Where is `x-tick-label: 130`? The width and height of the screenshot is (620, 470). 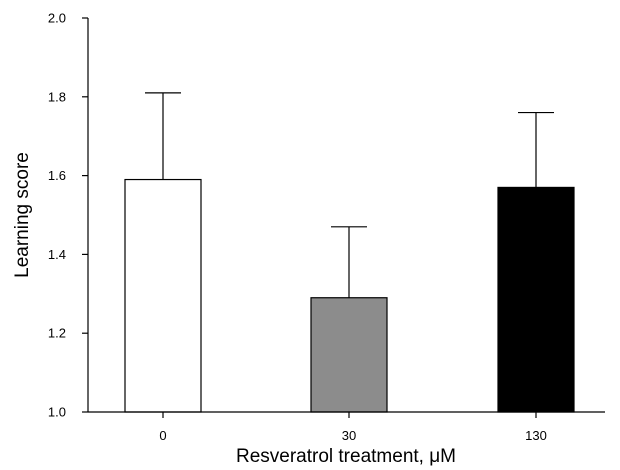 x-tick-label: 130 is located at coordinates (536, 435).